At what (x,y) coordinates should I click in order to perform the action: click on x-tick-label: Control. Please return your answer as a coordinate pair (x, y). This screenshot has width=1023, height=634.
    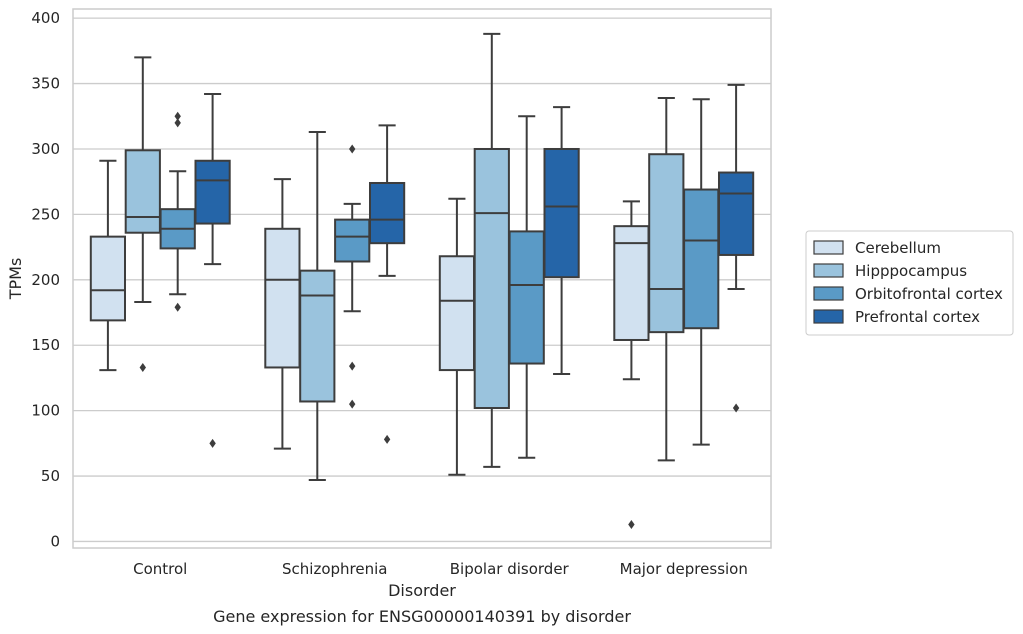
    Looking at the image, I should click on (160, 569).